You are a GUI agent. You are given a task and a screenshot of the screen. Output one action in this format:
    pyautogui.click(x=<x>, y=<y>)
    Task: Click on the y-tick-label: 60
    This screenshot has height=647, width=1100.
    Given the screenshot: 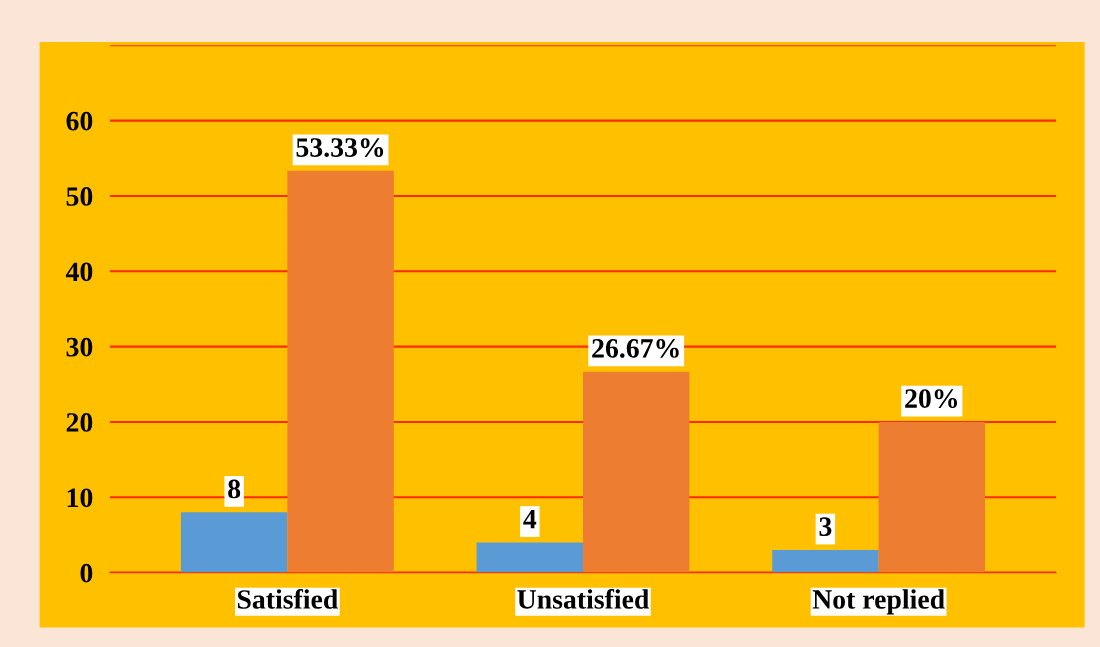 What is the action you would take?
    pyautogui.click(x=79, y=121)
    